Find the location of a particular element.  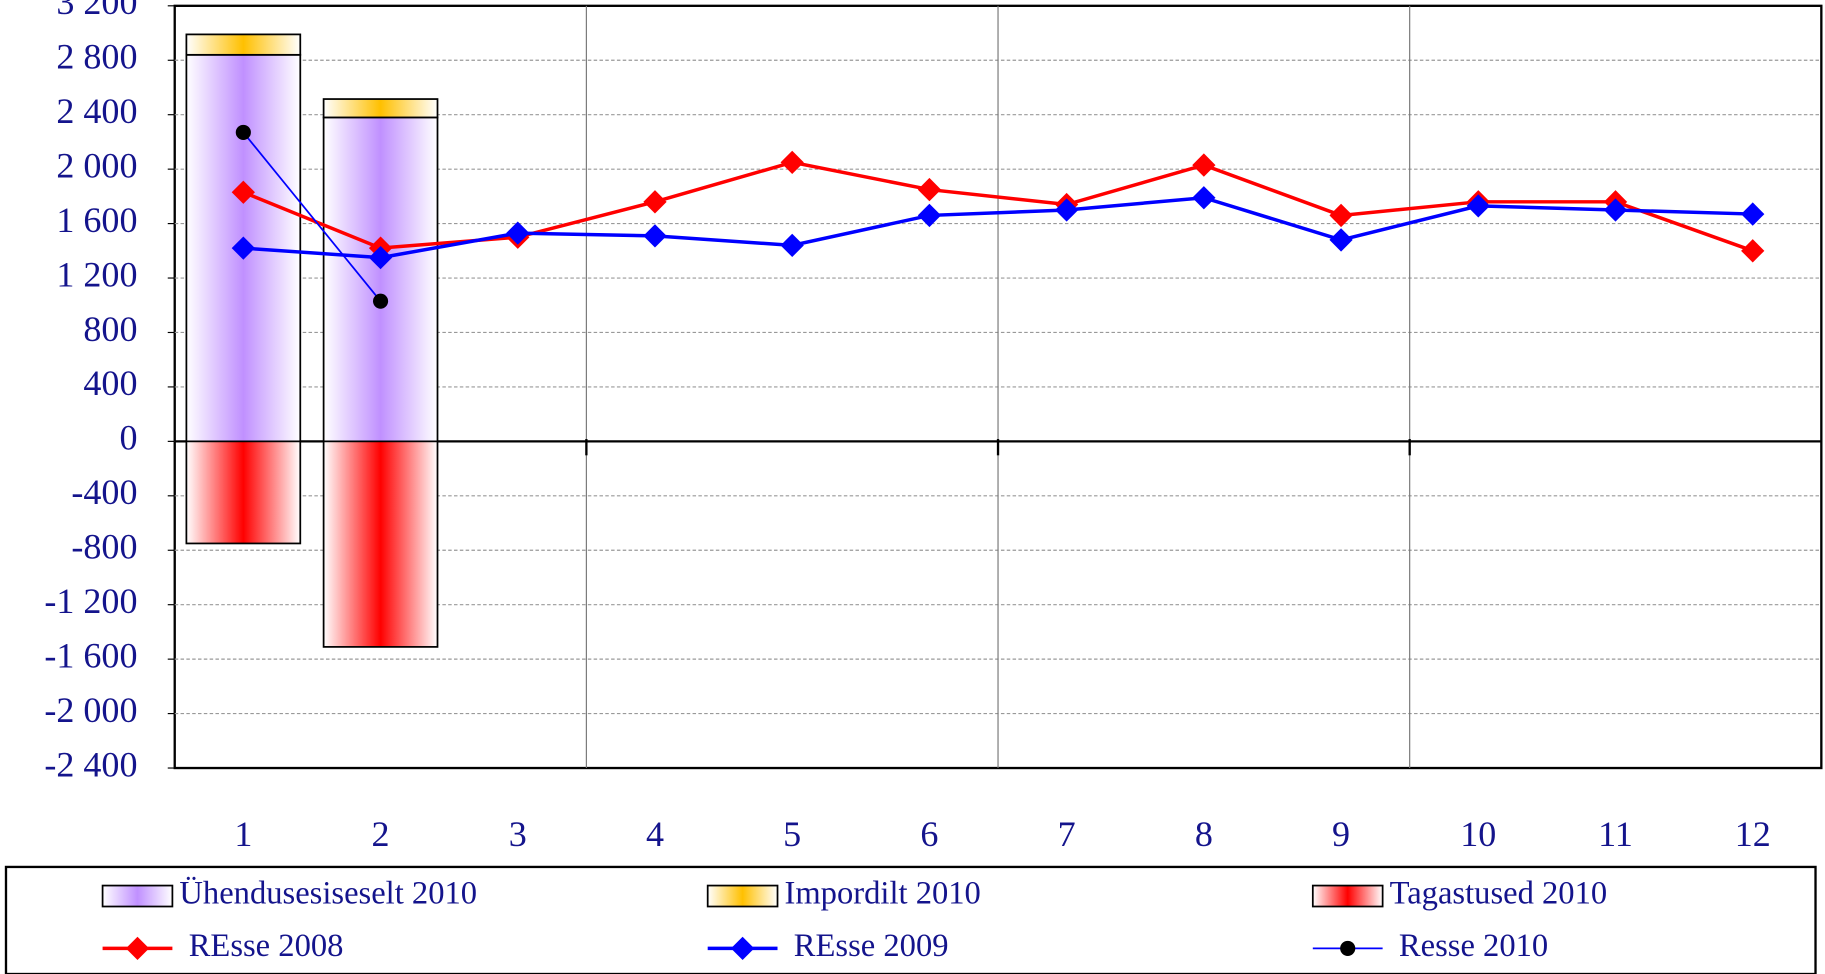

x-tick-label: 3 is located at coordinates (518, 834).